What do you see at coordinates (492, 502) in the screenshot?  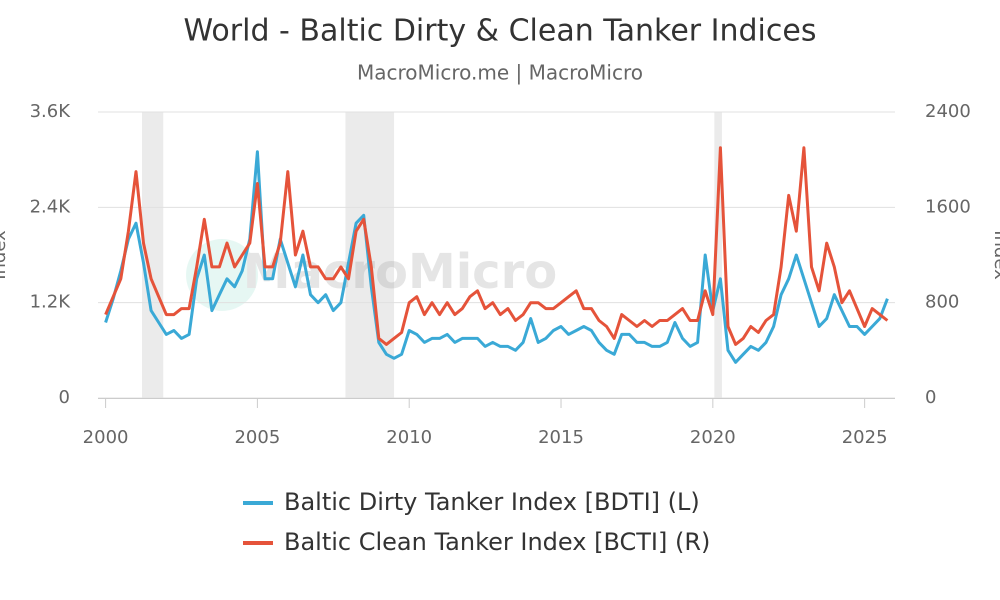 I see `legend-label: Baltic Dirty Tanker Index [BDTI] (L)` at bounding box center [492, 502].